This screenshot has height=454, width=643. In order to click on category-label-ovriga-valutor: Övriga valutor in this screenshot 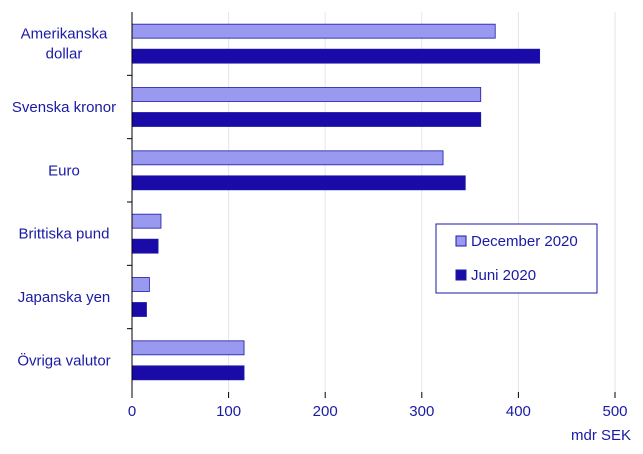, I will do `click(63, 360)`.